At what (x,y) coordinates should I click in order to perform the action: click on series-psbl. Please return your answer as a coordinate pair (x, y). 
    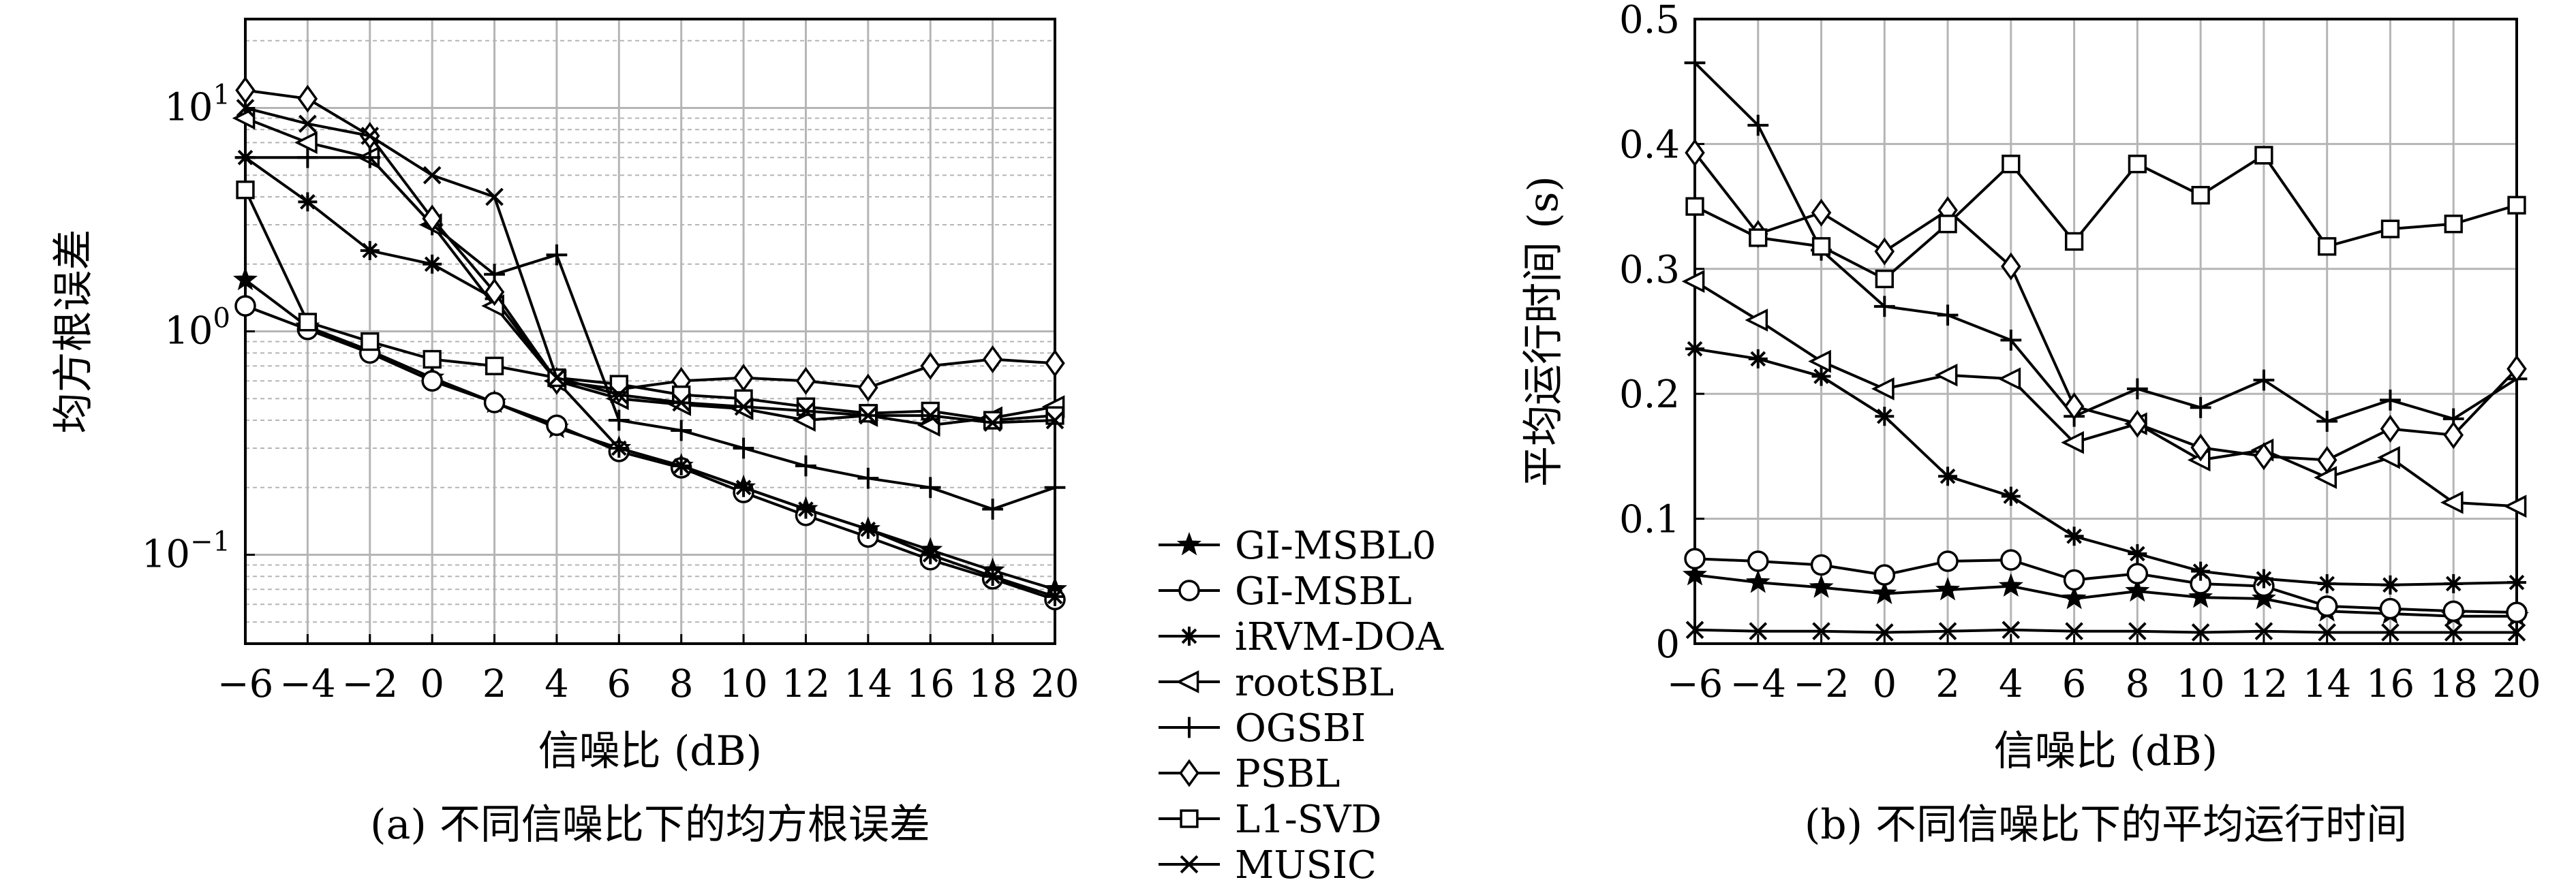
    Looking at the image, I should click on (2106, 306).